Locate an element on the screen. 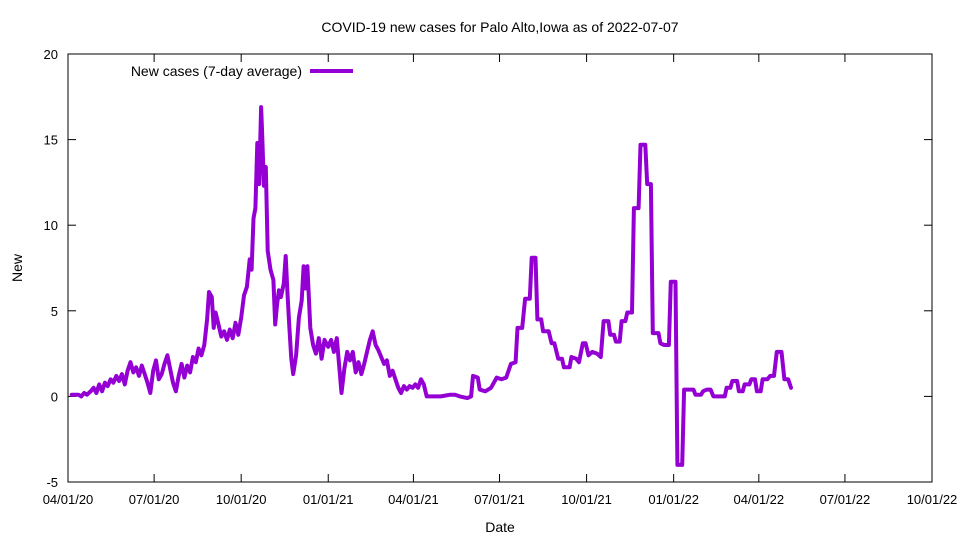 This screenshot has height=540, width=960. y-tick-label: 15 is located at coordinates (51, 140).